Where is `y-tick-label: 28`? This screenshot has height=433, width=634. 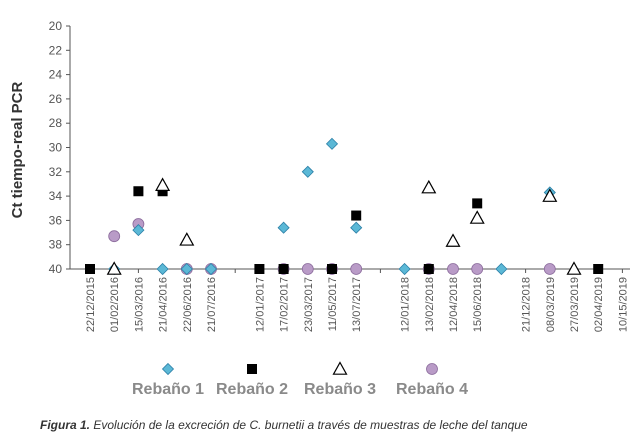
y-tick-label: 28 is located at coordinates (56, 123).